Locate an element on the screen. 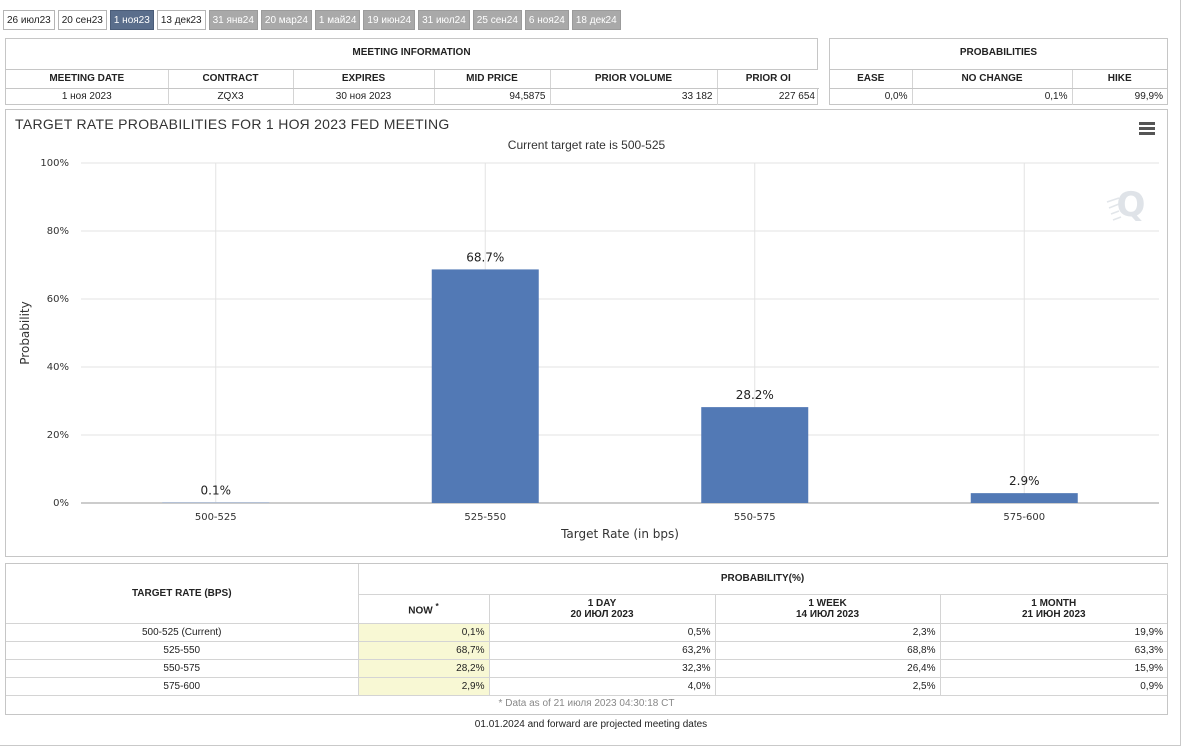  x-tick-label: 550-575 is located at coordinates (755, 517).